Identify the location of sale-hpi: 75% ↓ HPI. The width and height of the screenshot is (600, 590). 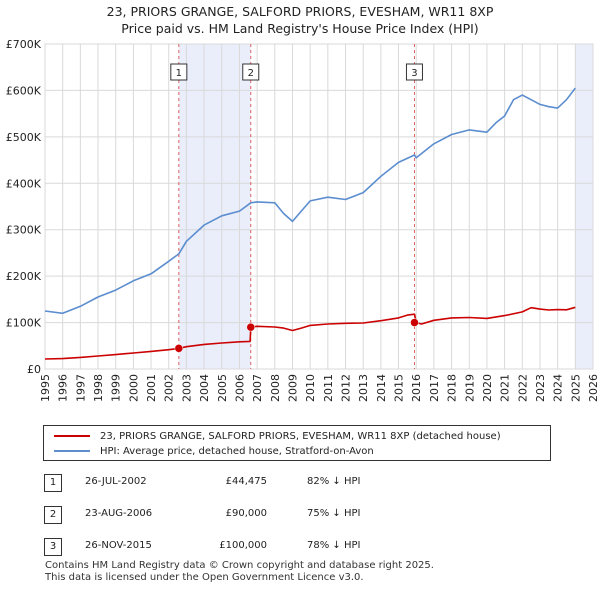
(334, 513).